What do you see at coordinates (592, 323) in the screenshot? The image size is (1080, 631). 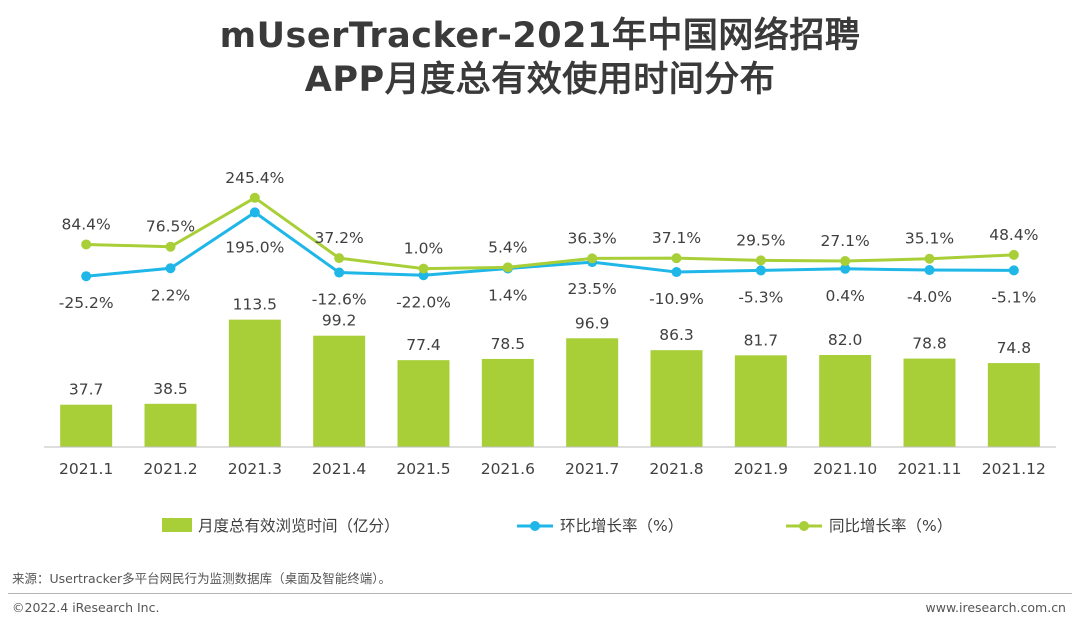 I see `bar-value-label: 96.9` at bounding box center [592, 323].